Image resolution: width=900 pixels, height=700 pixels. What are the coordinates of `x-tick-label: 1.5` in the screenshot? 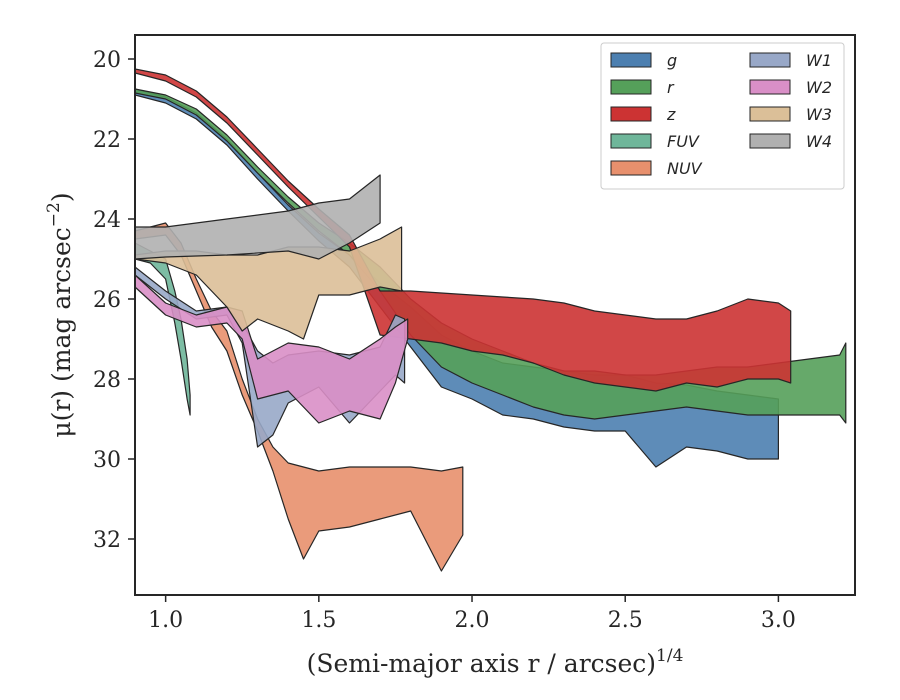 It's located at (318, 620).